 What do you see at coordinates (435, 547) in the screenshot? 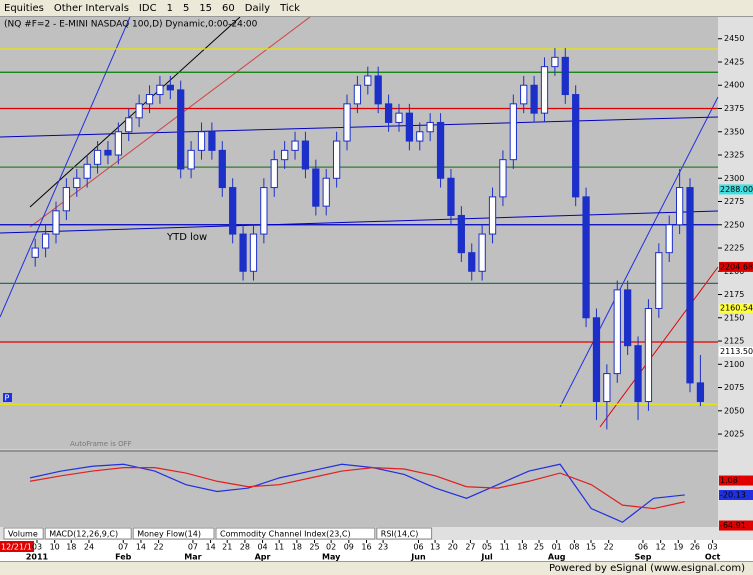
I see `x-tick-label: 13` at bounding box center [435, 547].